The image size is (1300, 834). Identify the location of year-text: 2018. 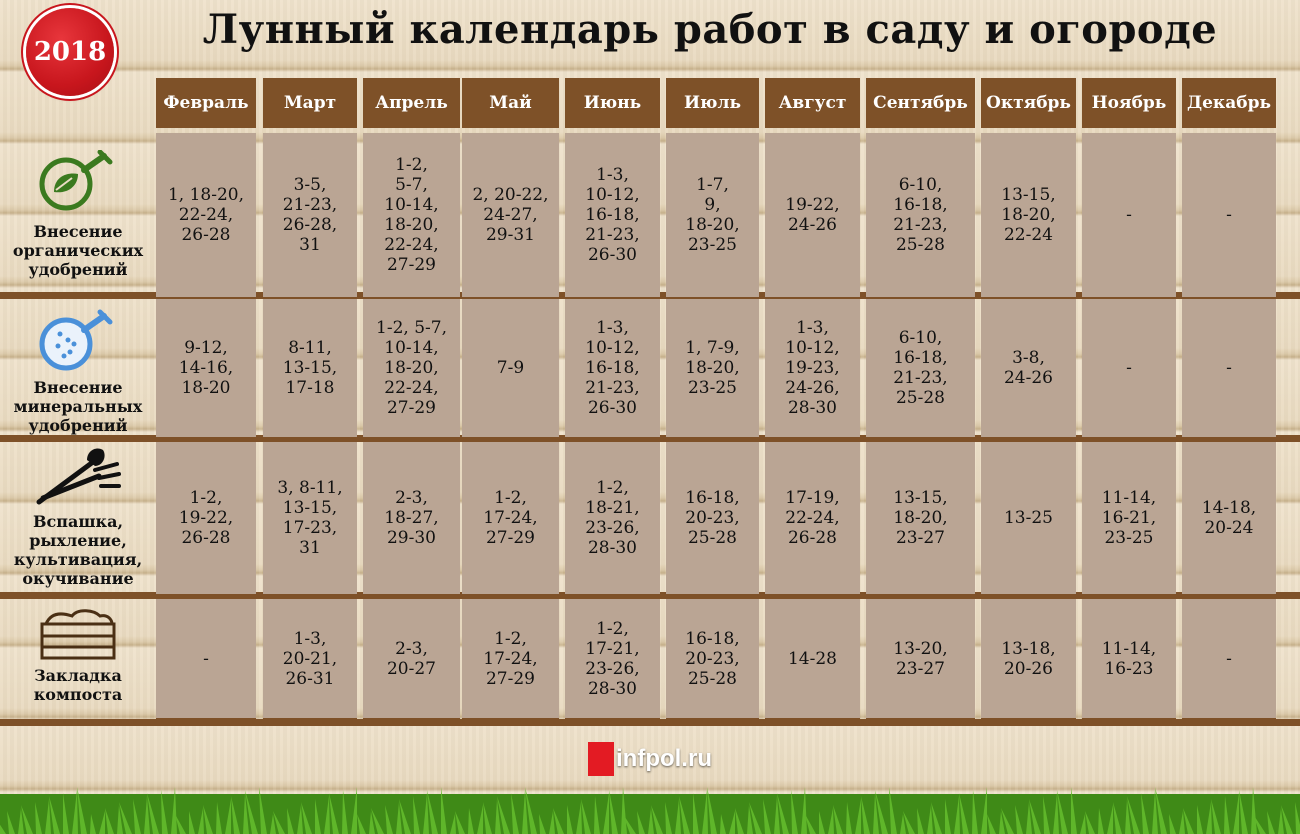
(70, 52).